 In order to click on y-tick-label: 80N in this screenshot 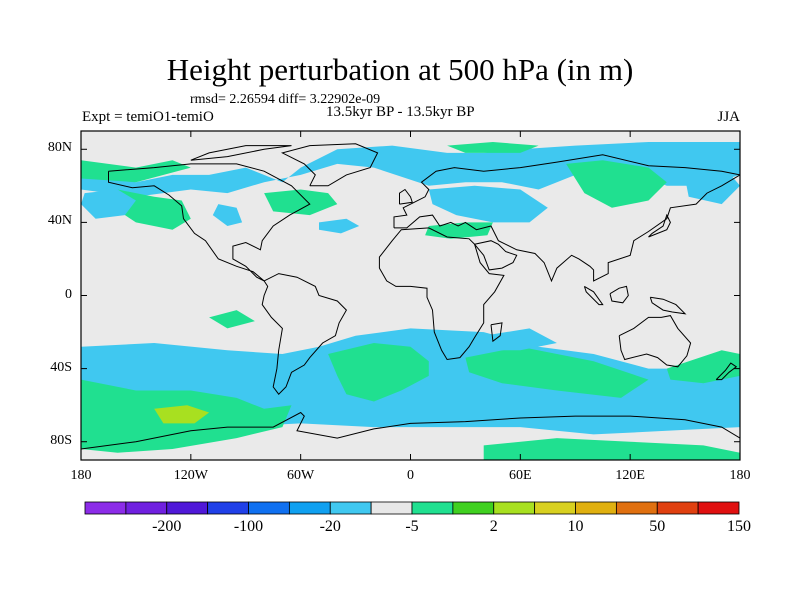, I will do `click(59, 148)`.